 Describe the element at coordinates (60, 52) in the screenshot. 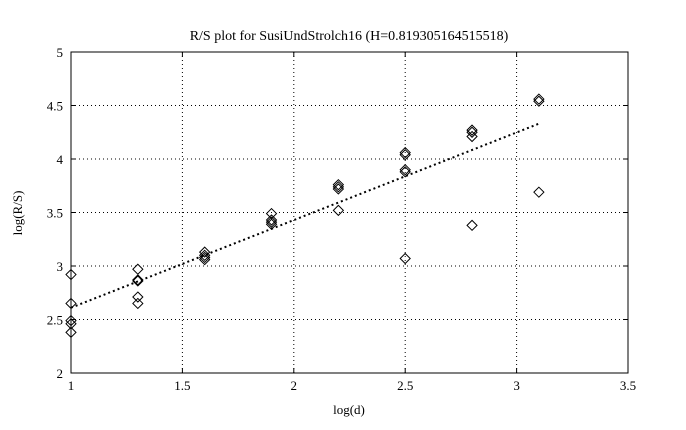

I see `y-tick-label: 5` at that location.